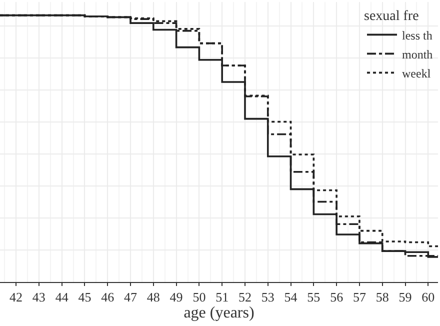 The image size is (440, 326). What do you see at coordinates (405, 297) in the screenshot?
I see `x-tick-label: 59` at bounding box center [405, 297].